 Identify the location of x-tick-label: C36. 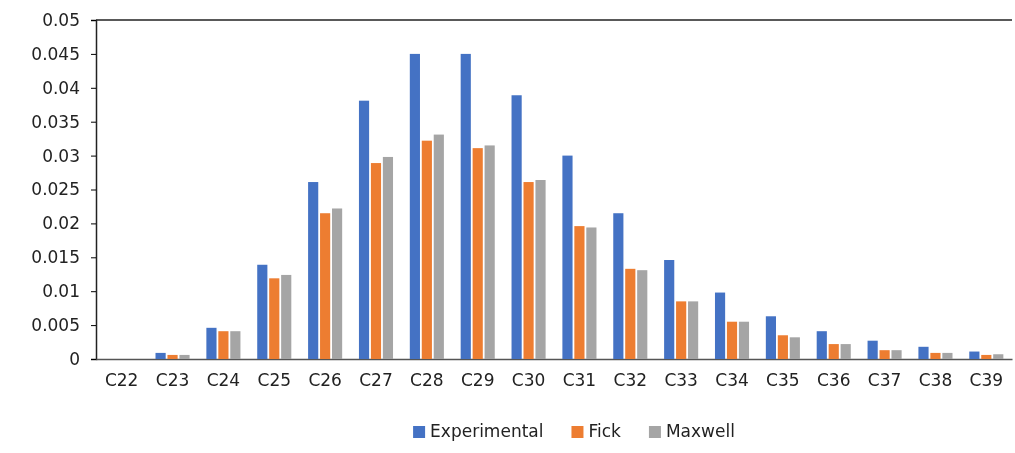
(833, 379).